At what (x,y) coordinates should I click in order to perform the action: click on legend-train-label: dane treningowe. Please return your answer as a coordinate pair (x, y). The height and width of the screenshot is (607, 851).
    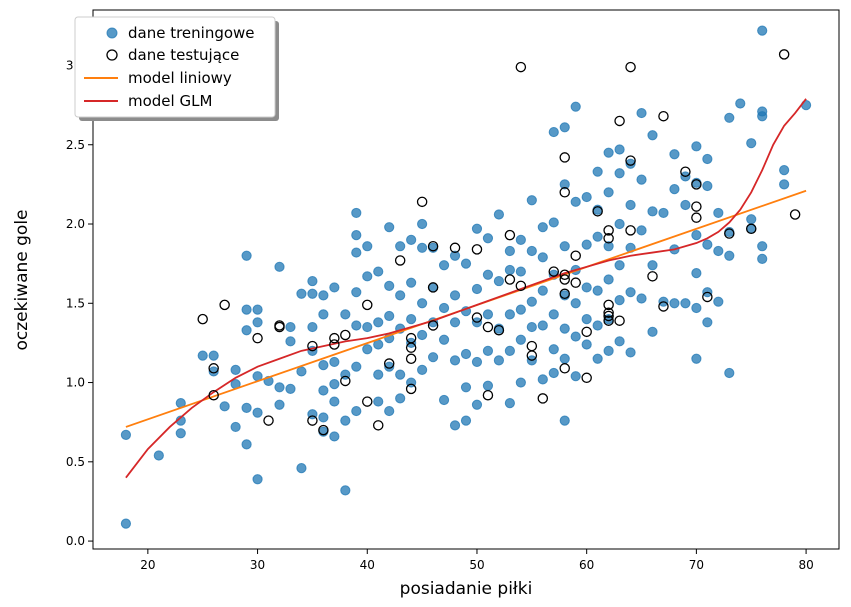
    Looking at the image, I should click on (191, 33).